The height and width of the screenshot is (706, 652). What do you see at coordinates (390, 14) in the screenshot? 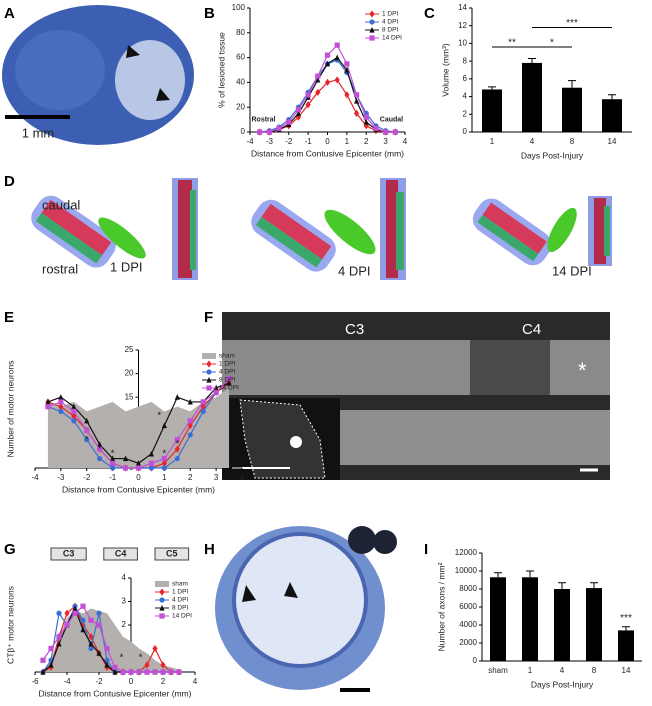
I see `legend-label: 1 DPI` at bounding box center [390, 14].